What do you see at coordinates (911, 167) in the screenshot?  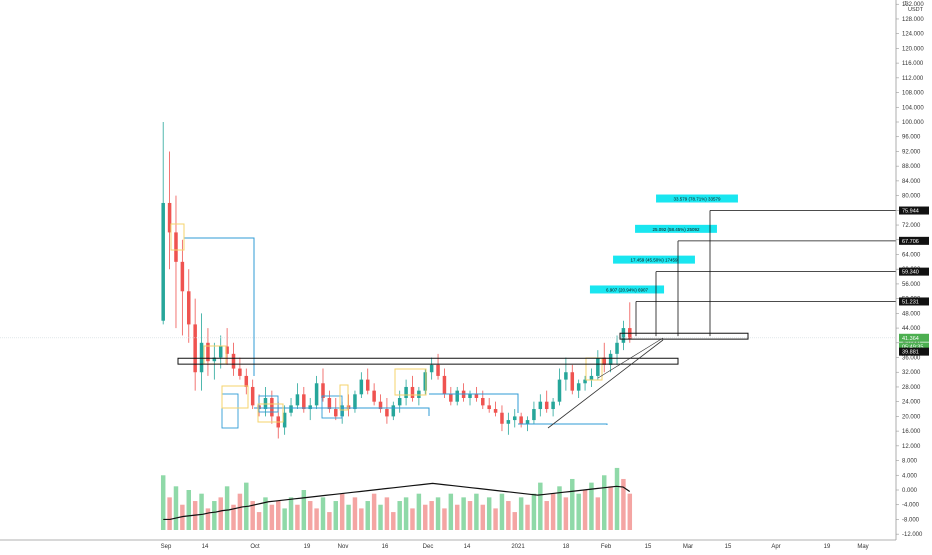 I see `price-tick-label: 88.000` at bounding box center [911, 167].